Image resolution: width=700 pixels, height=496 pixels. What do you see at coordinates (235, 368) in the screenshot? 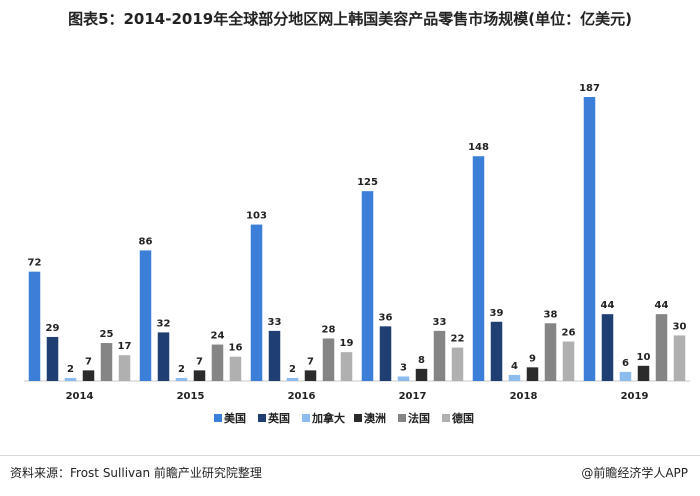
I see `bar-德国-2015` at bounding box center [235, 368].